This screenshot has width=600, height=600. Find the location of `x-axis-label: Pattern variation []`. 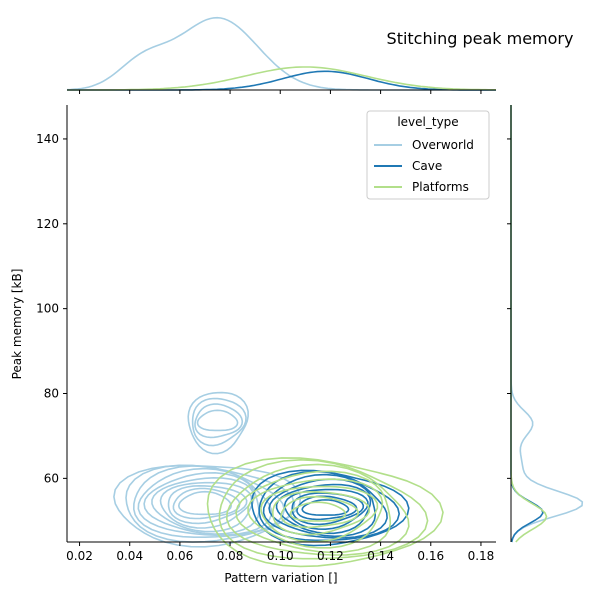

x-axis-label: Pattern variation [] is located at coordinates (280, 578).